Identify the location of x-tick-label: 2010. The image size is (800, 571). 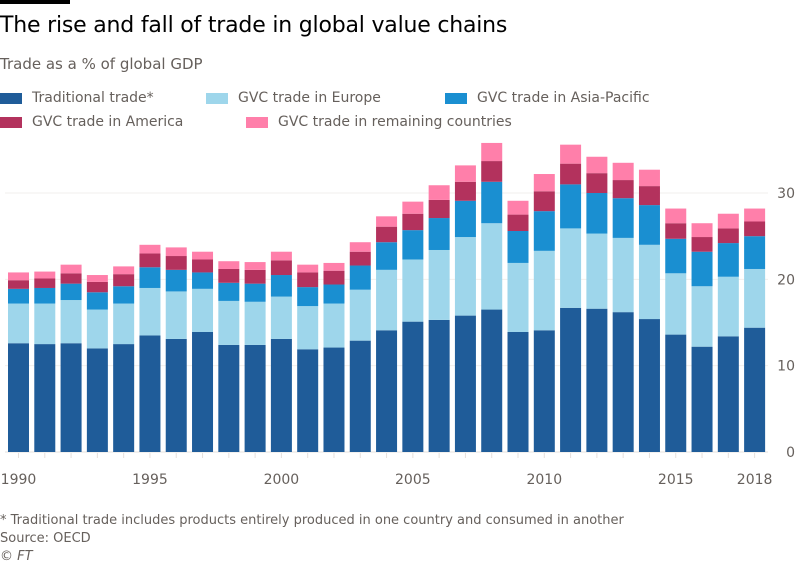
(544, 480).